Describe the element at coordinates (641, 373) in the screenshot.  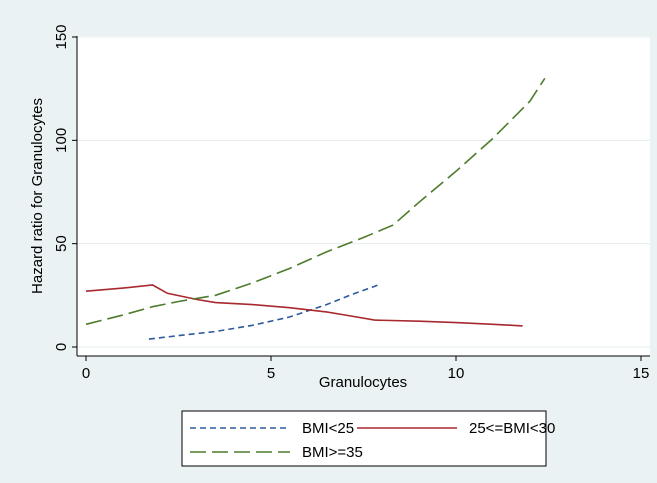
I see `x-tick-label-3: 15` at that location.